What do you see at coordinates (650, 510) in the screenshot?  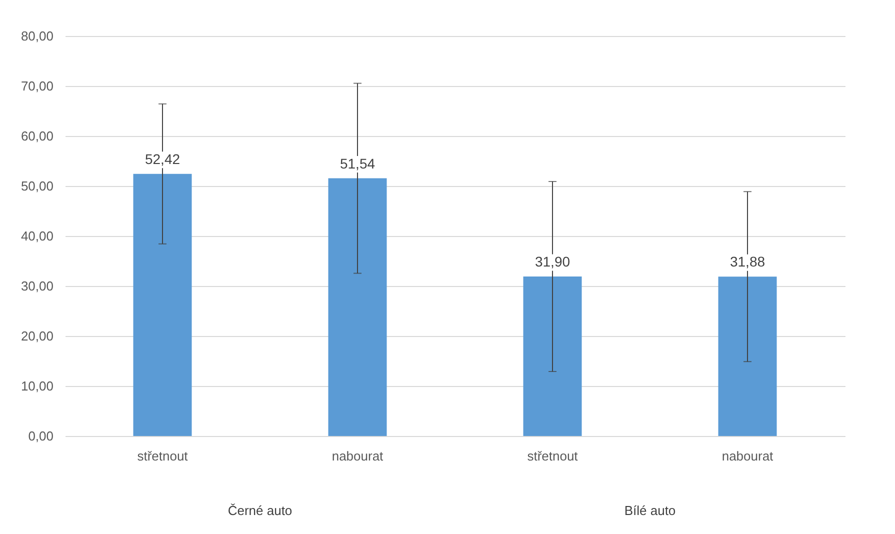 I see `text: Bílé auto` at bounding box center [650, 510].